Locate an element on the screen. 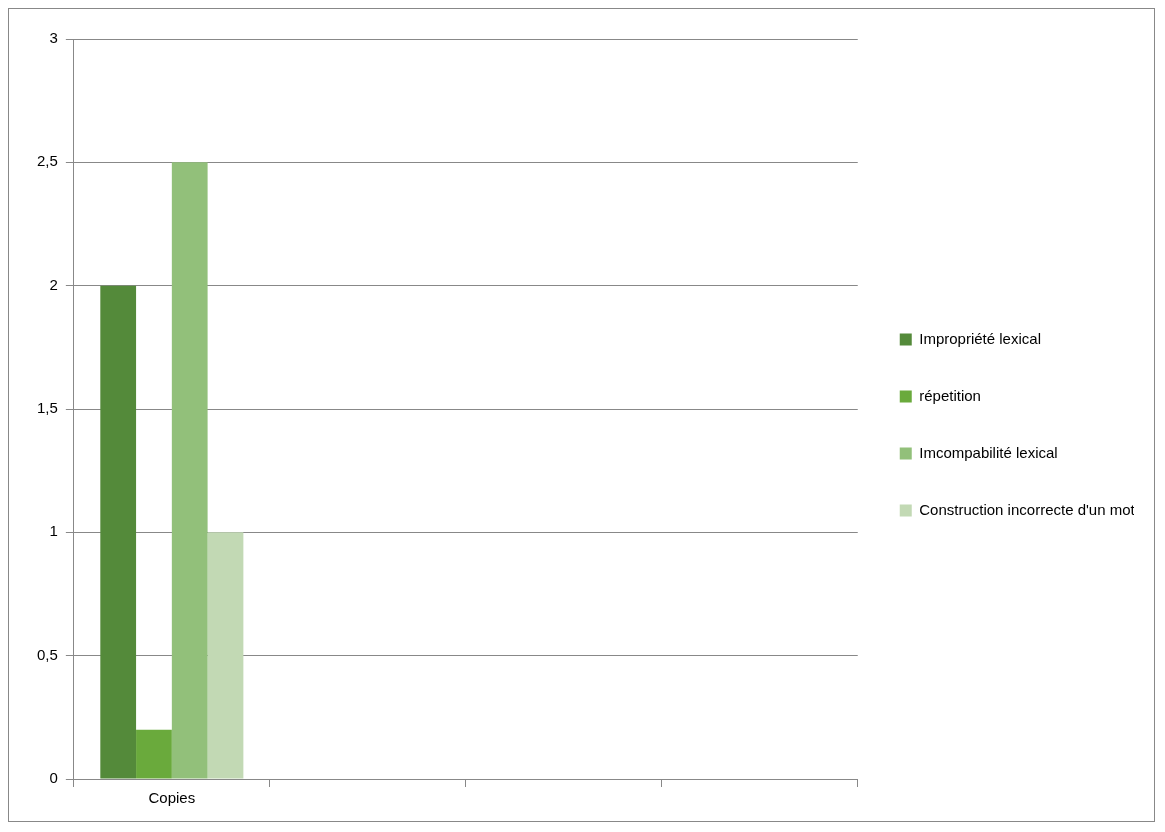  legend-label: Impropriété lexical is located at coordinates (980, 338).